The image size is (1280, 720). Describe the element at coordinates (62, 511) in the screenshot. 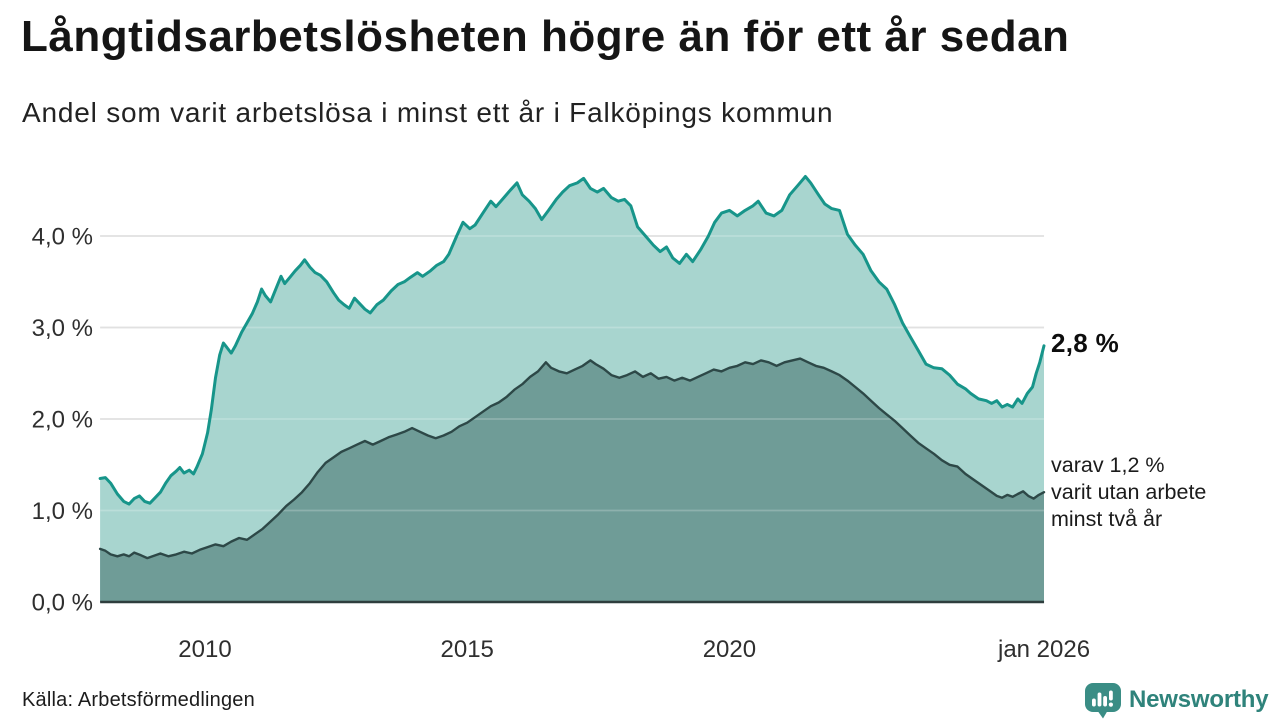

I see `y-tick-label: 1,0 %` at that location.